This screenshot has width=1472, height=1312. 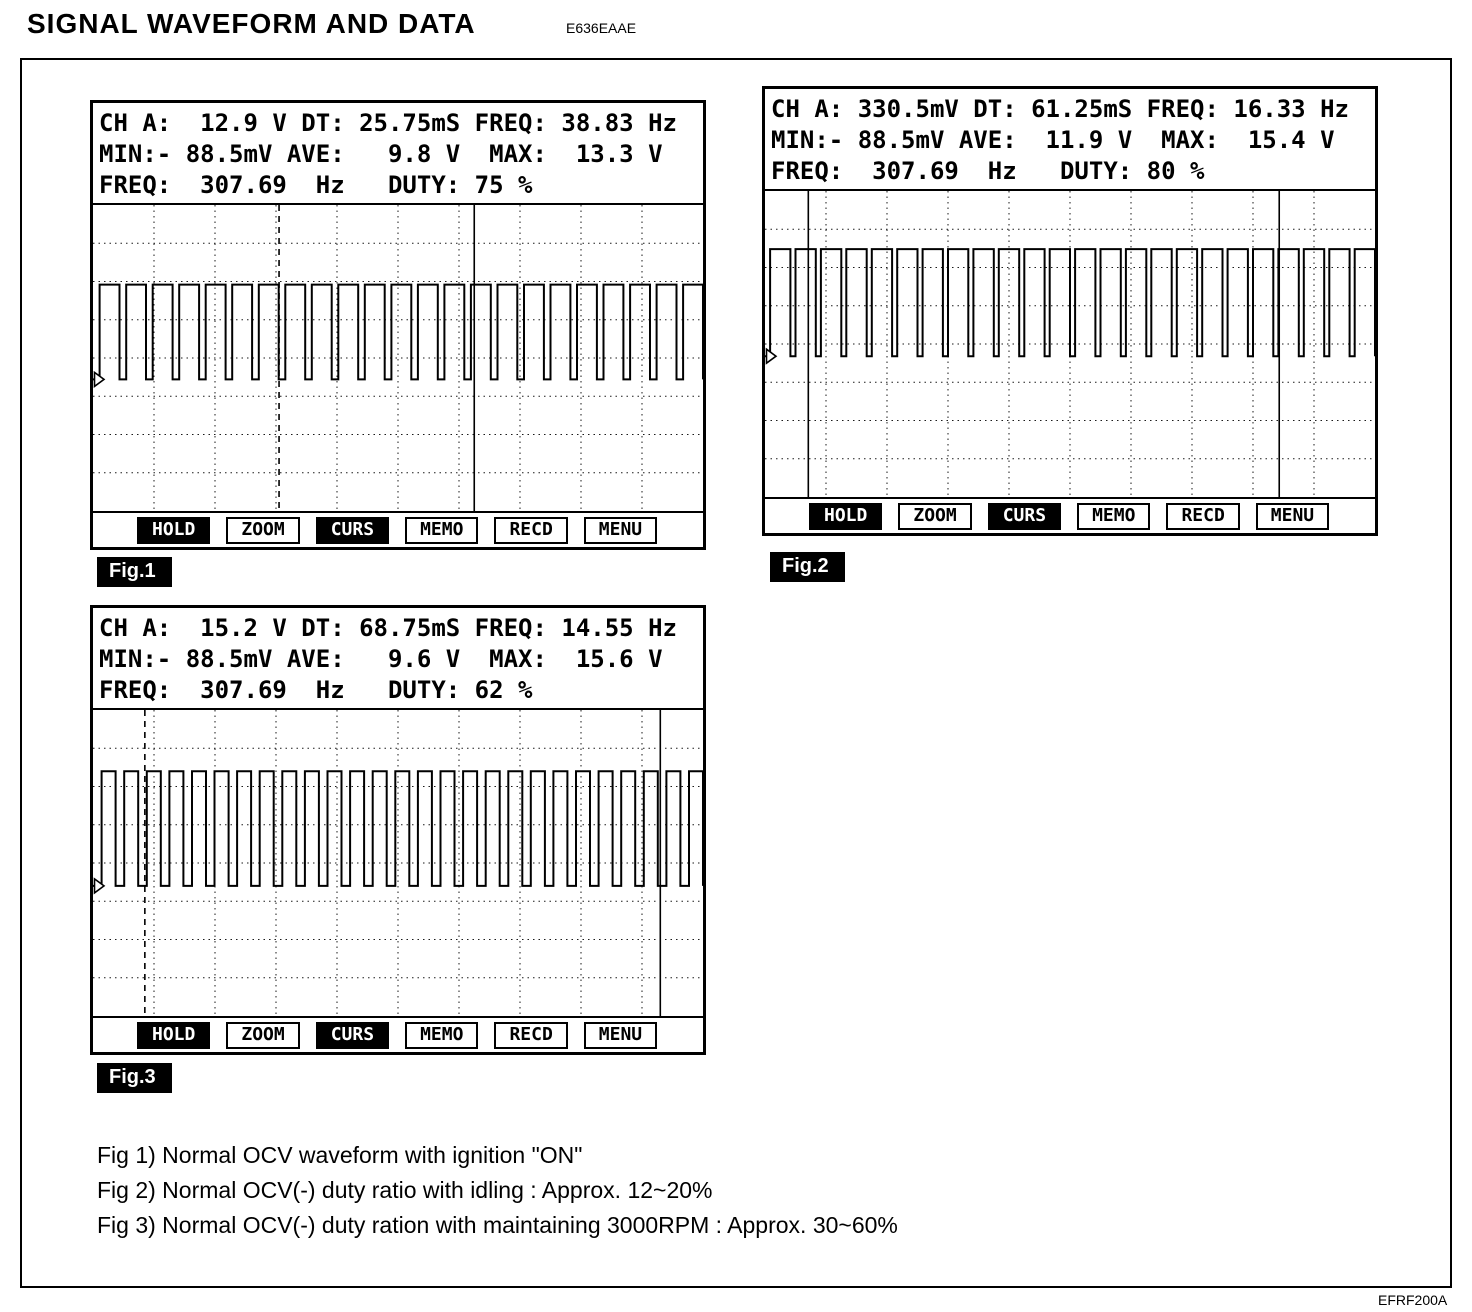 What do you see at coordinates (316, 690) in the screenshot?
I see `scope3-header-line-3: FREQ: 307.69 Hz DUTY: 62 %` at bounding box center [316, 690].